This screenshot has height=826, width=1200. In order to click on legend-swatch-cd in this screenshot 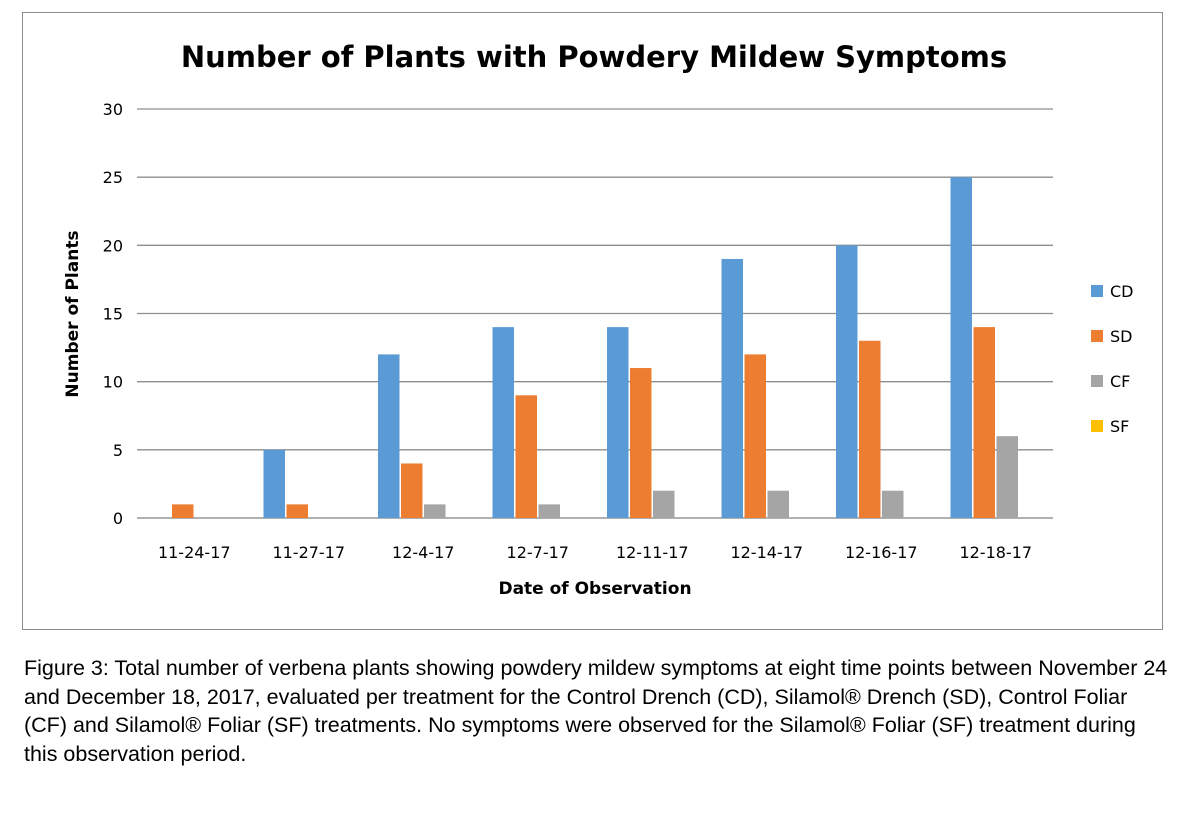, I will do `click(1097, 291)`.